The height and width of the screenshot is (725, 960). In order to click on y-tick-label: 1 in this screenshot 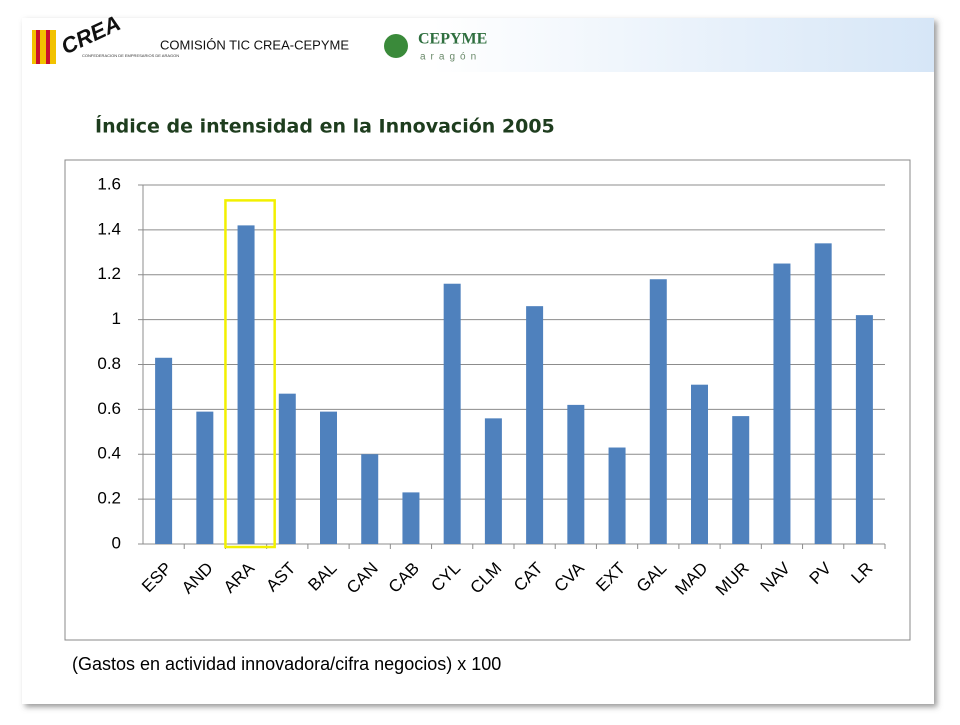, I will do `click(116, 318)`.